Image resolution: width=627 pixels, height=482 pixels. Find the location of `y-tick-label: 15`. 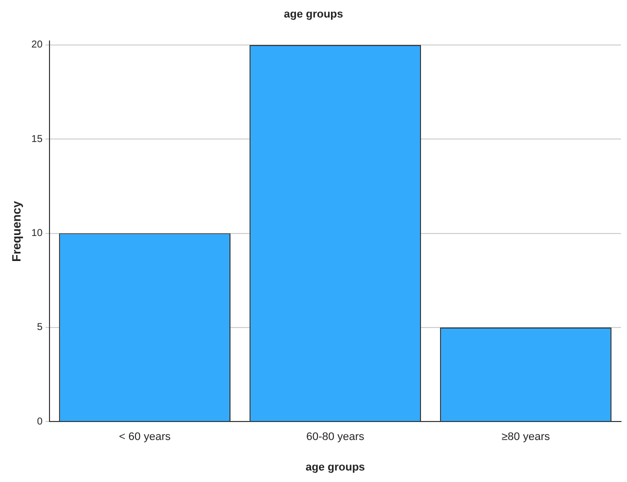

y-tick-label: 15 is located at coordinates (37, 139).